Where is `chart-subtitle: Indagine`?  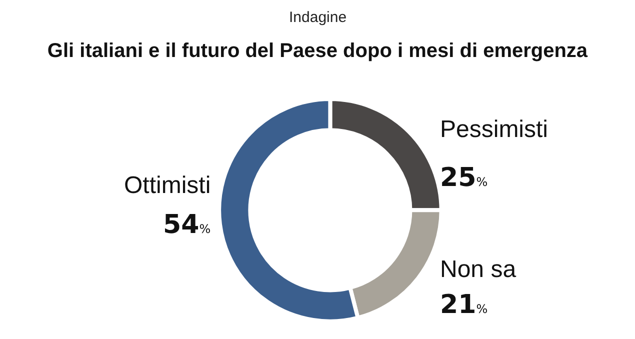 chart-subtitle: Indagine is located at coordinates (318, 17).